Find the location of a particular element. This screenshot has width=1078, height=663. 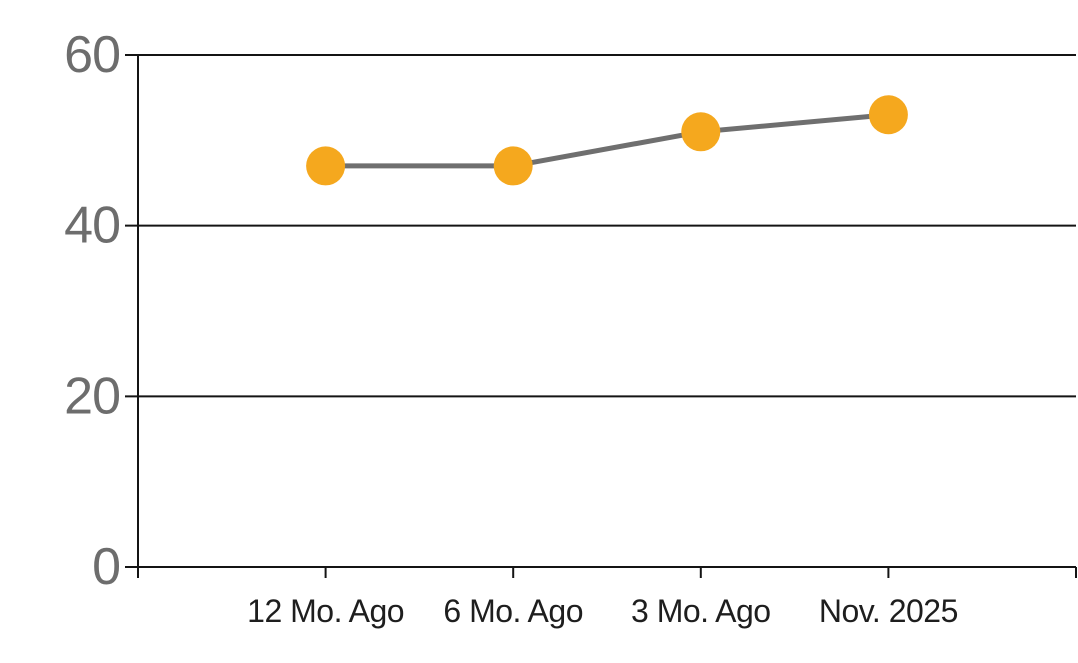

y-tick-label: 60 is located at coordinates (92, 55).